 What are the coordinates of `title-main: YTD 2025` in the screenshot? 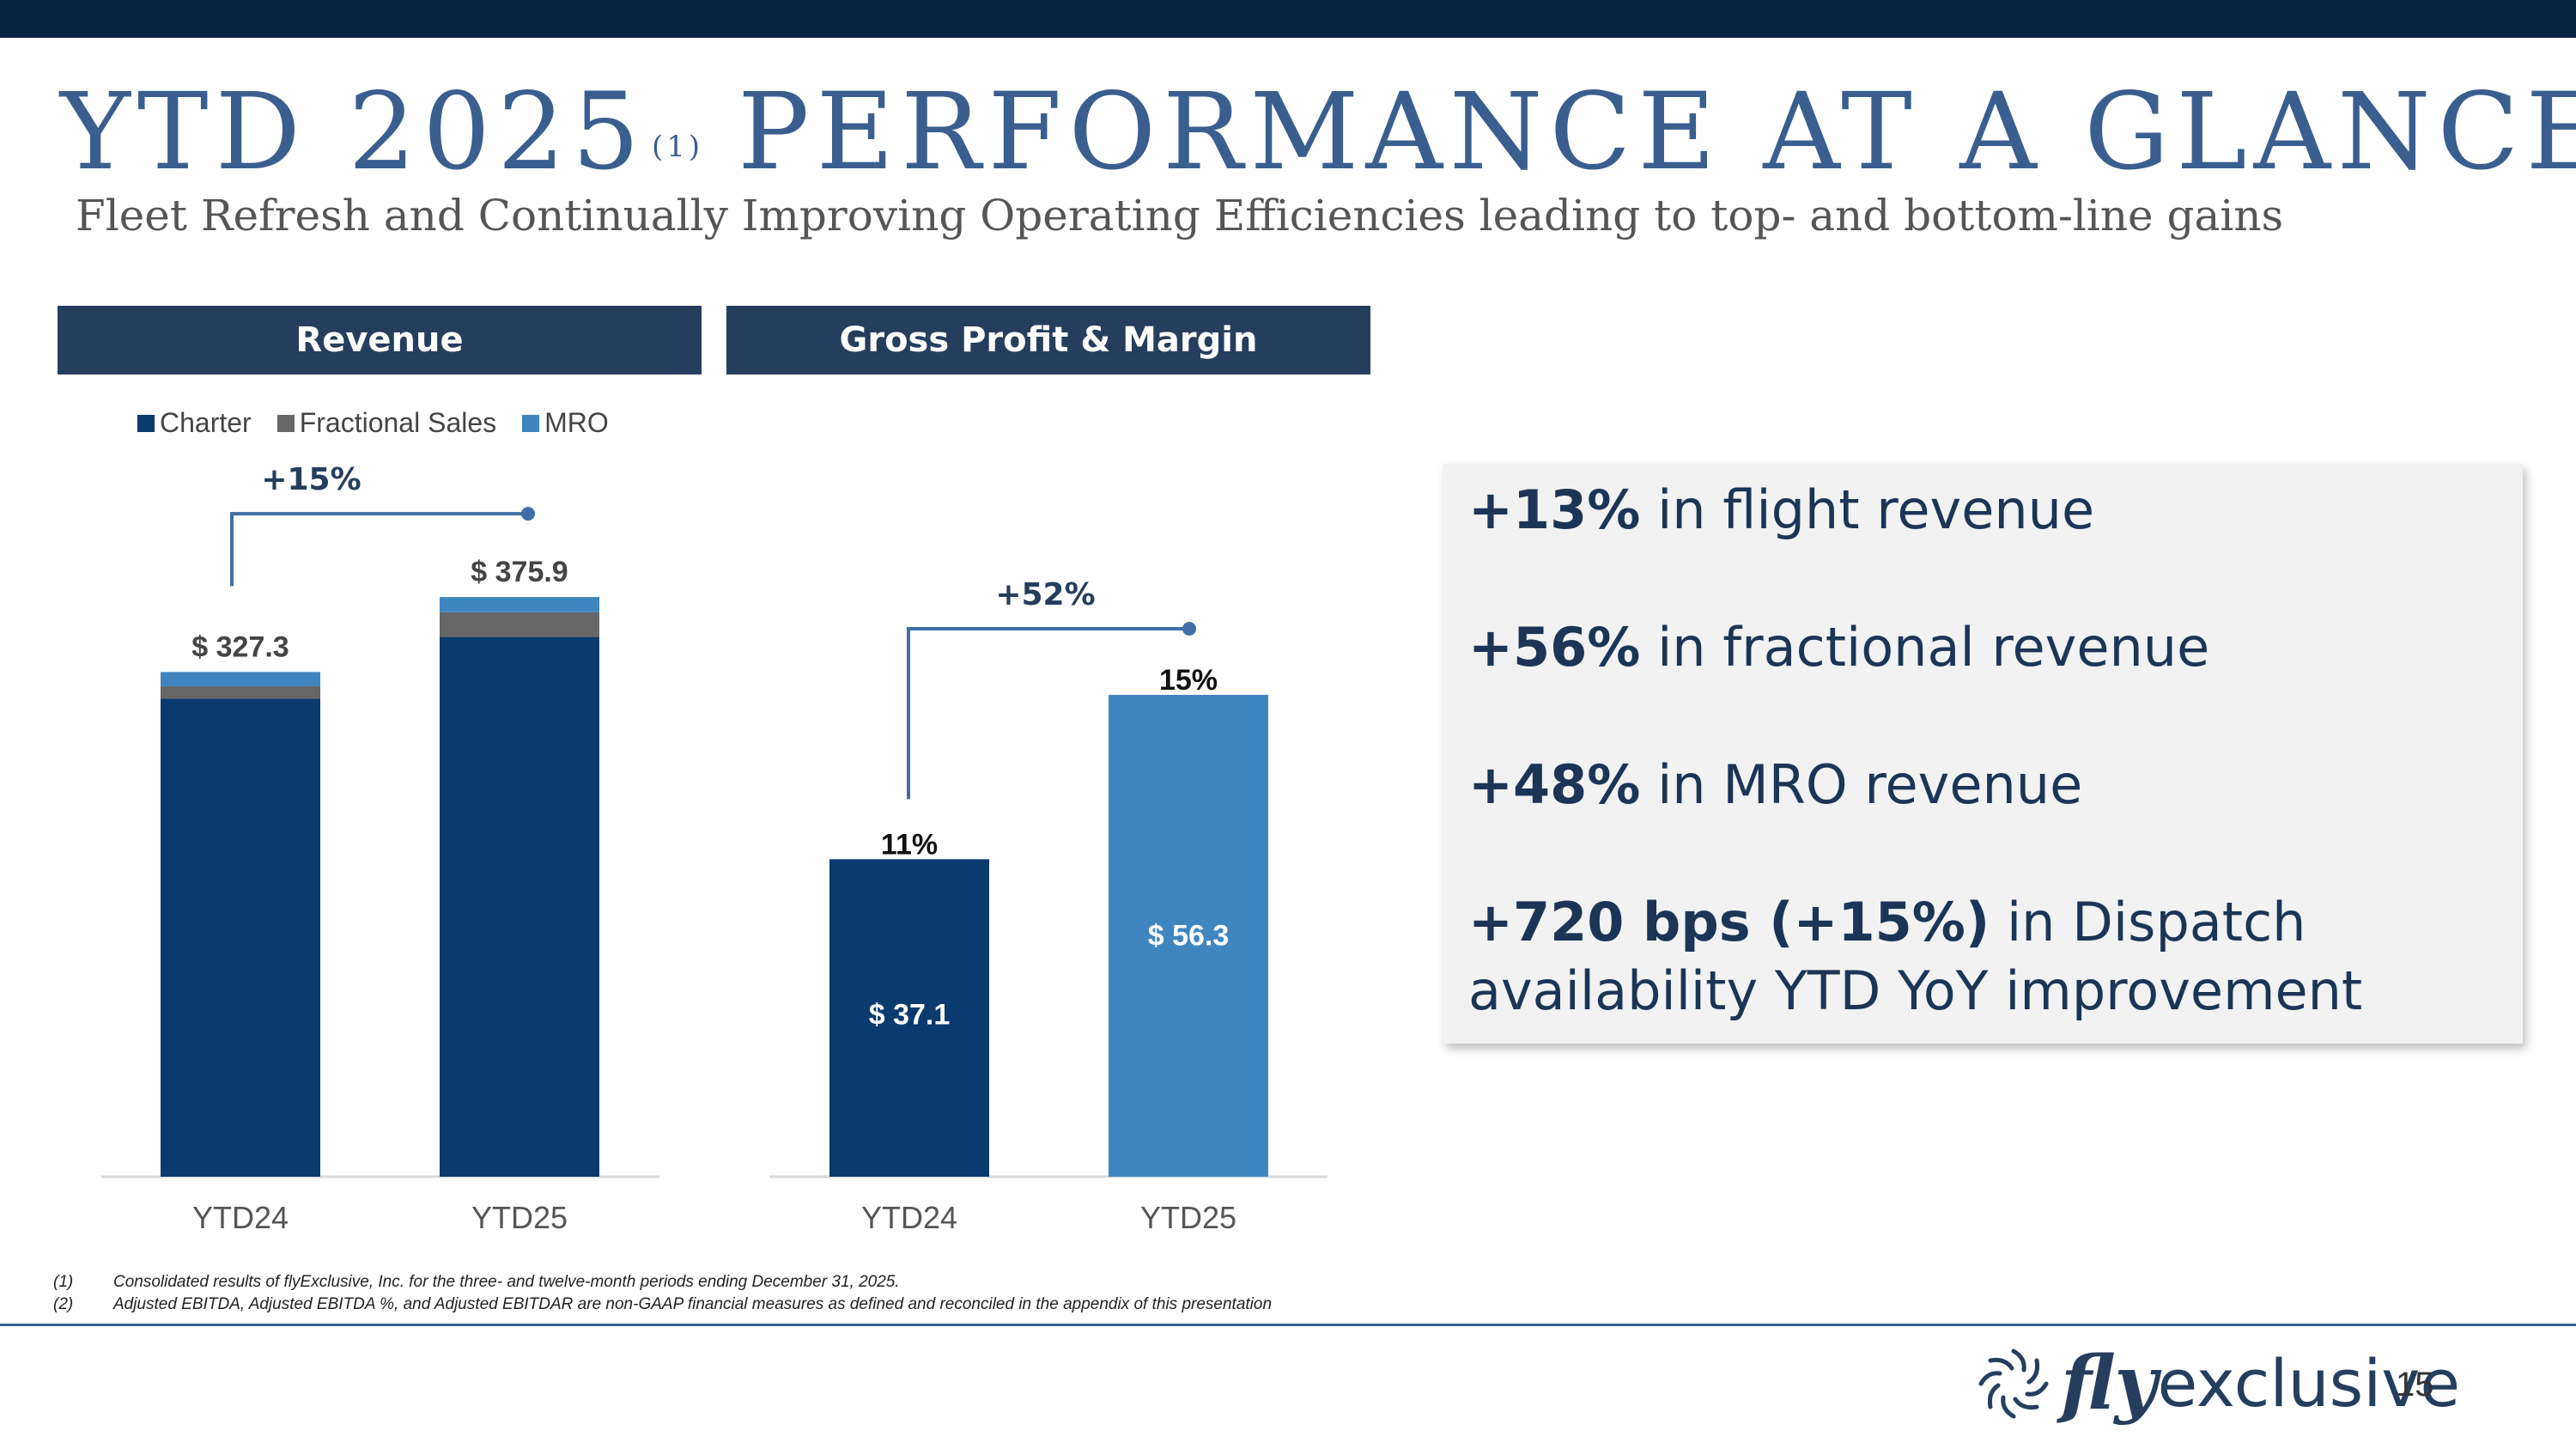 It's located at (354, 132).